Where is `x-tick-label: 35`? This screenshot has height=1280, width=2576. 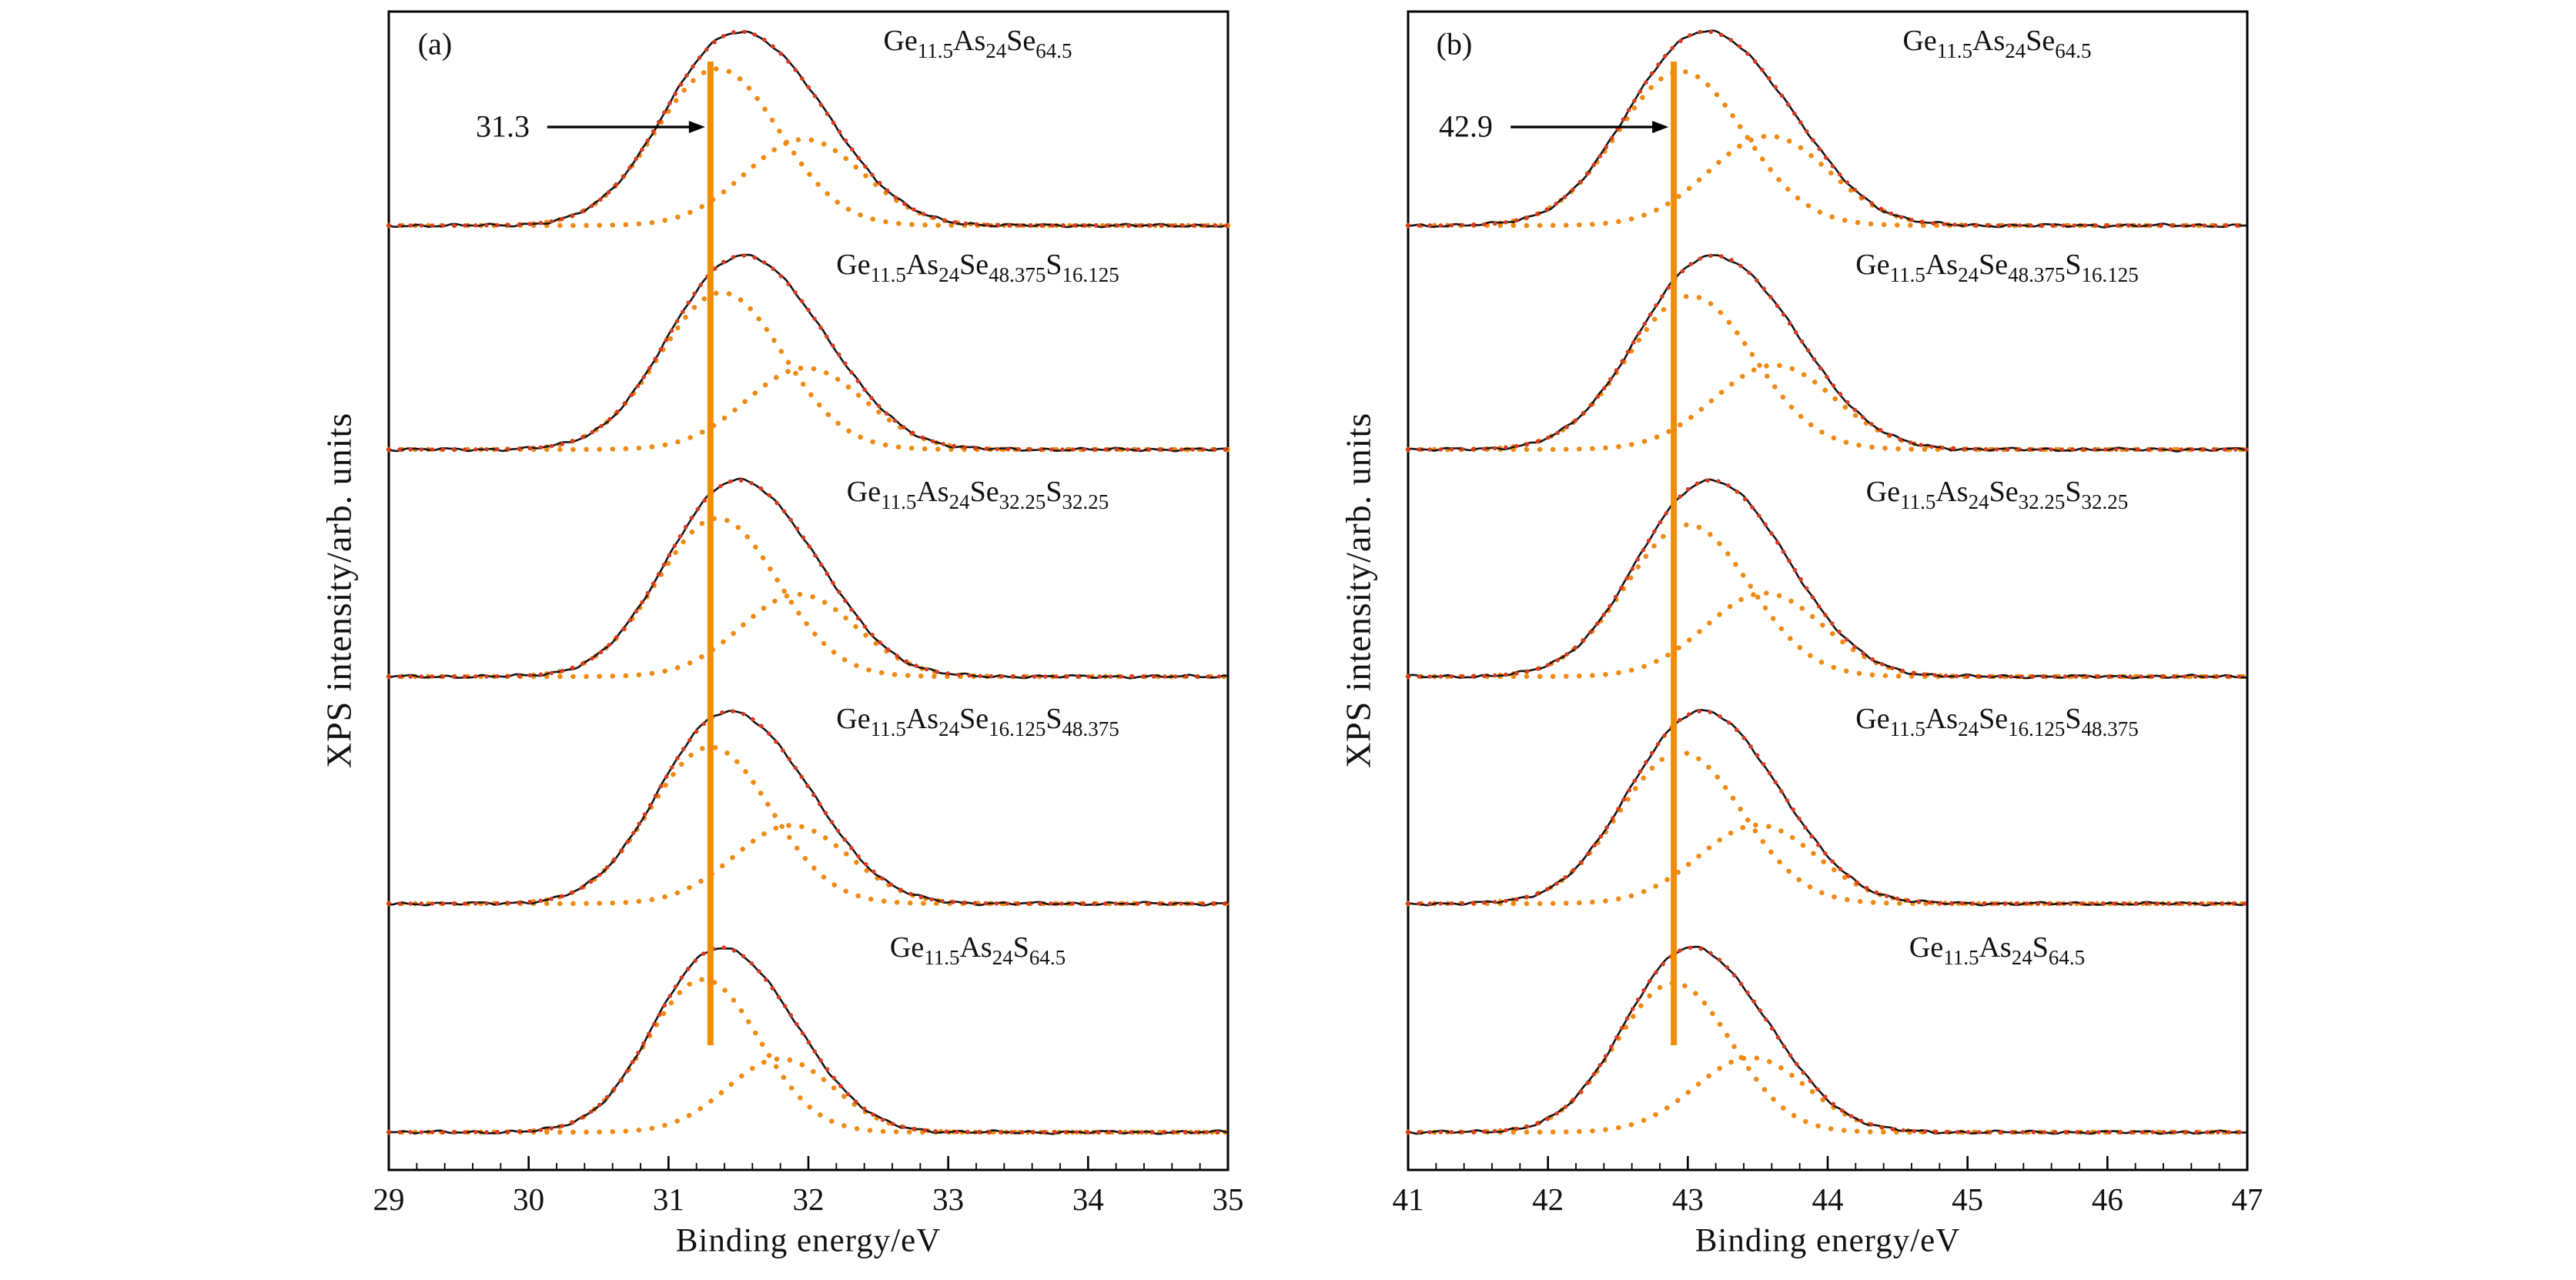
x-tick-label: 35 is located at coordinates (1228, 1199).